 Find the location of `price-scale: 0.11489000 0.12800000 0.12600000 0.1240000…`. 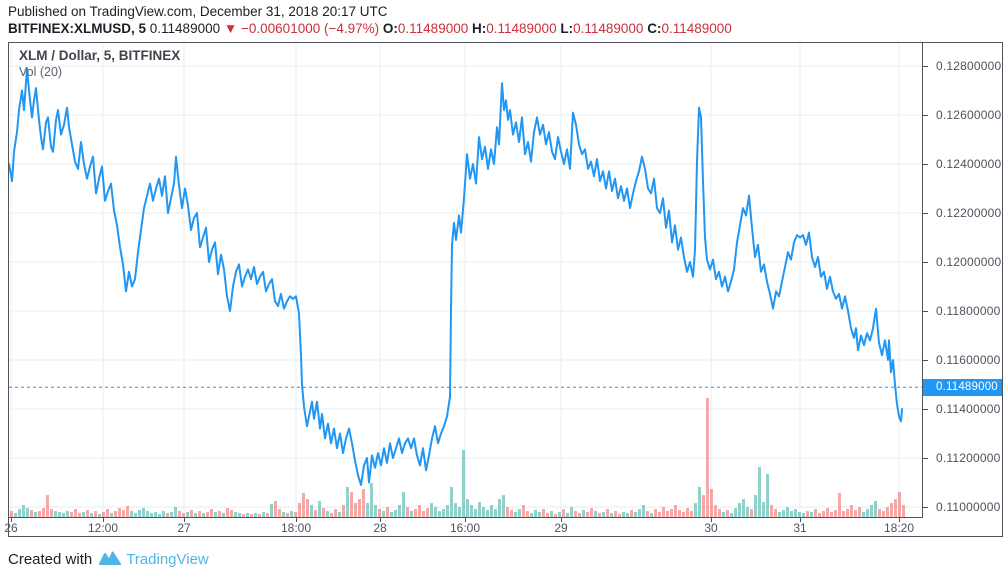

price-scale: 0.11489000 0.12800000 0.12600000 0.1240000… is located at coordinates (962, 280).